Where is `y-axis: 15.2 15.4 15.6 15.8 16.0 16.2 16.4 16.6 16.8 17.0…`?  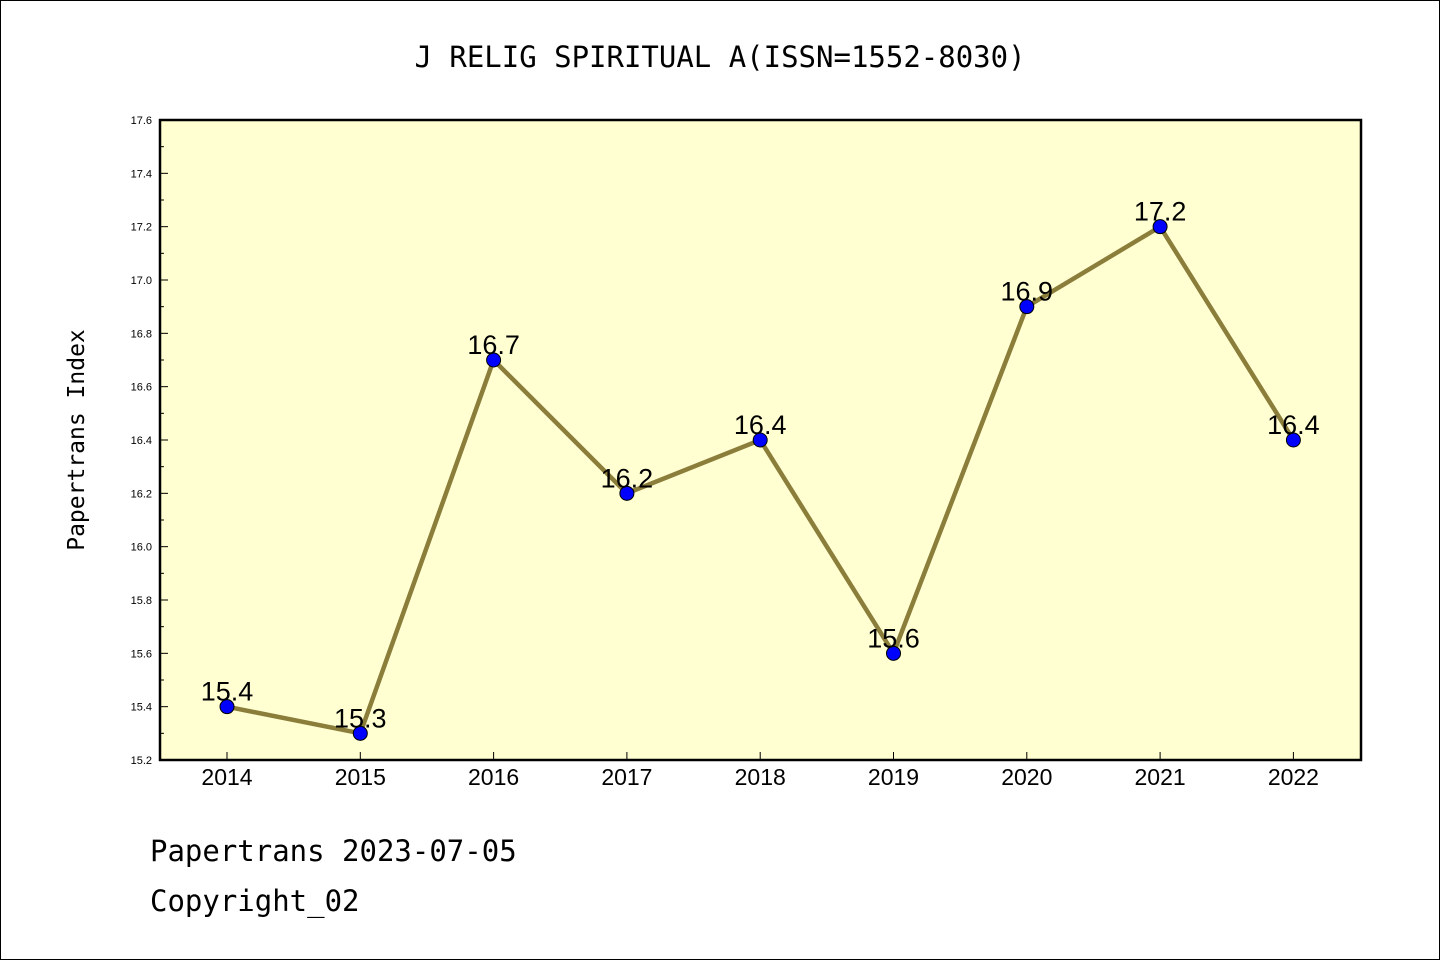
y-axis: 15.2 15.4 15.6 15.8 16.0 16.2 16.4 16.6 16.8 17.0… is located at coordinates (149, 441).